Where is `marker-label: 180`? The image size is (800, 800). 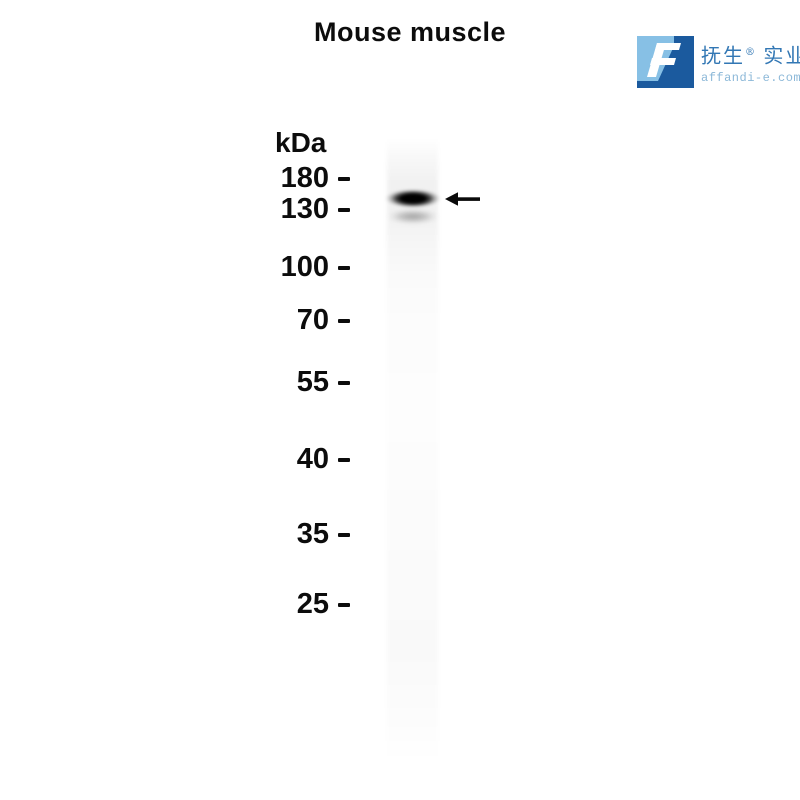 marker-label: 180 is located at coordinates (304, 178).